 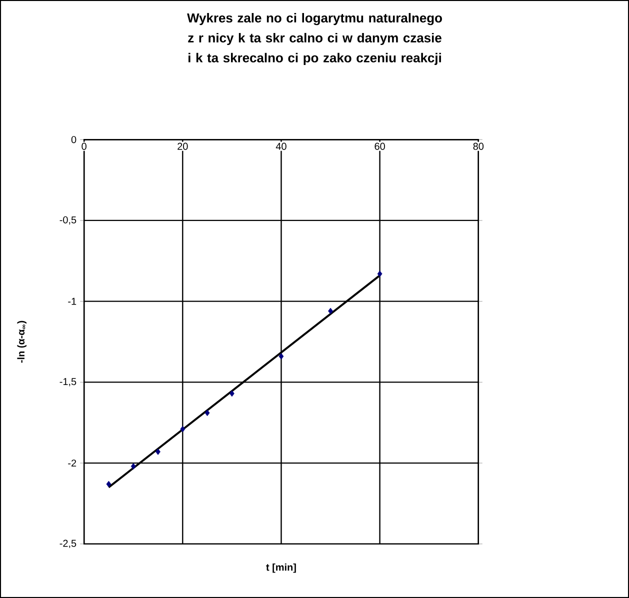 I want to click on y-tick-label: -2, so click(x=72, y=463).